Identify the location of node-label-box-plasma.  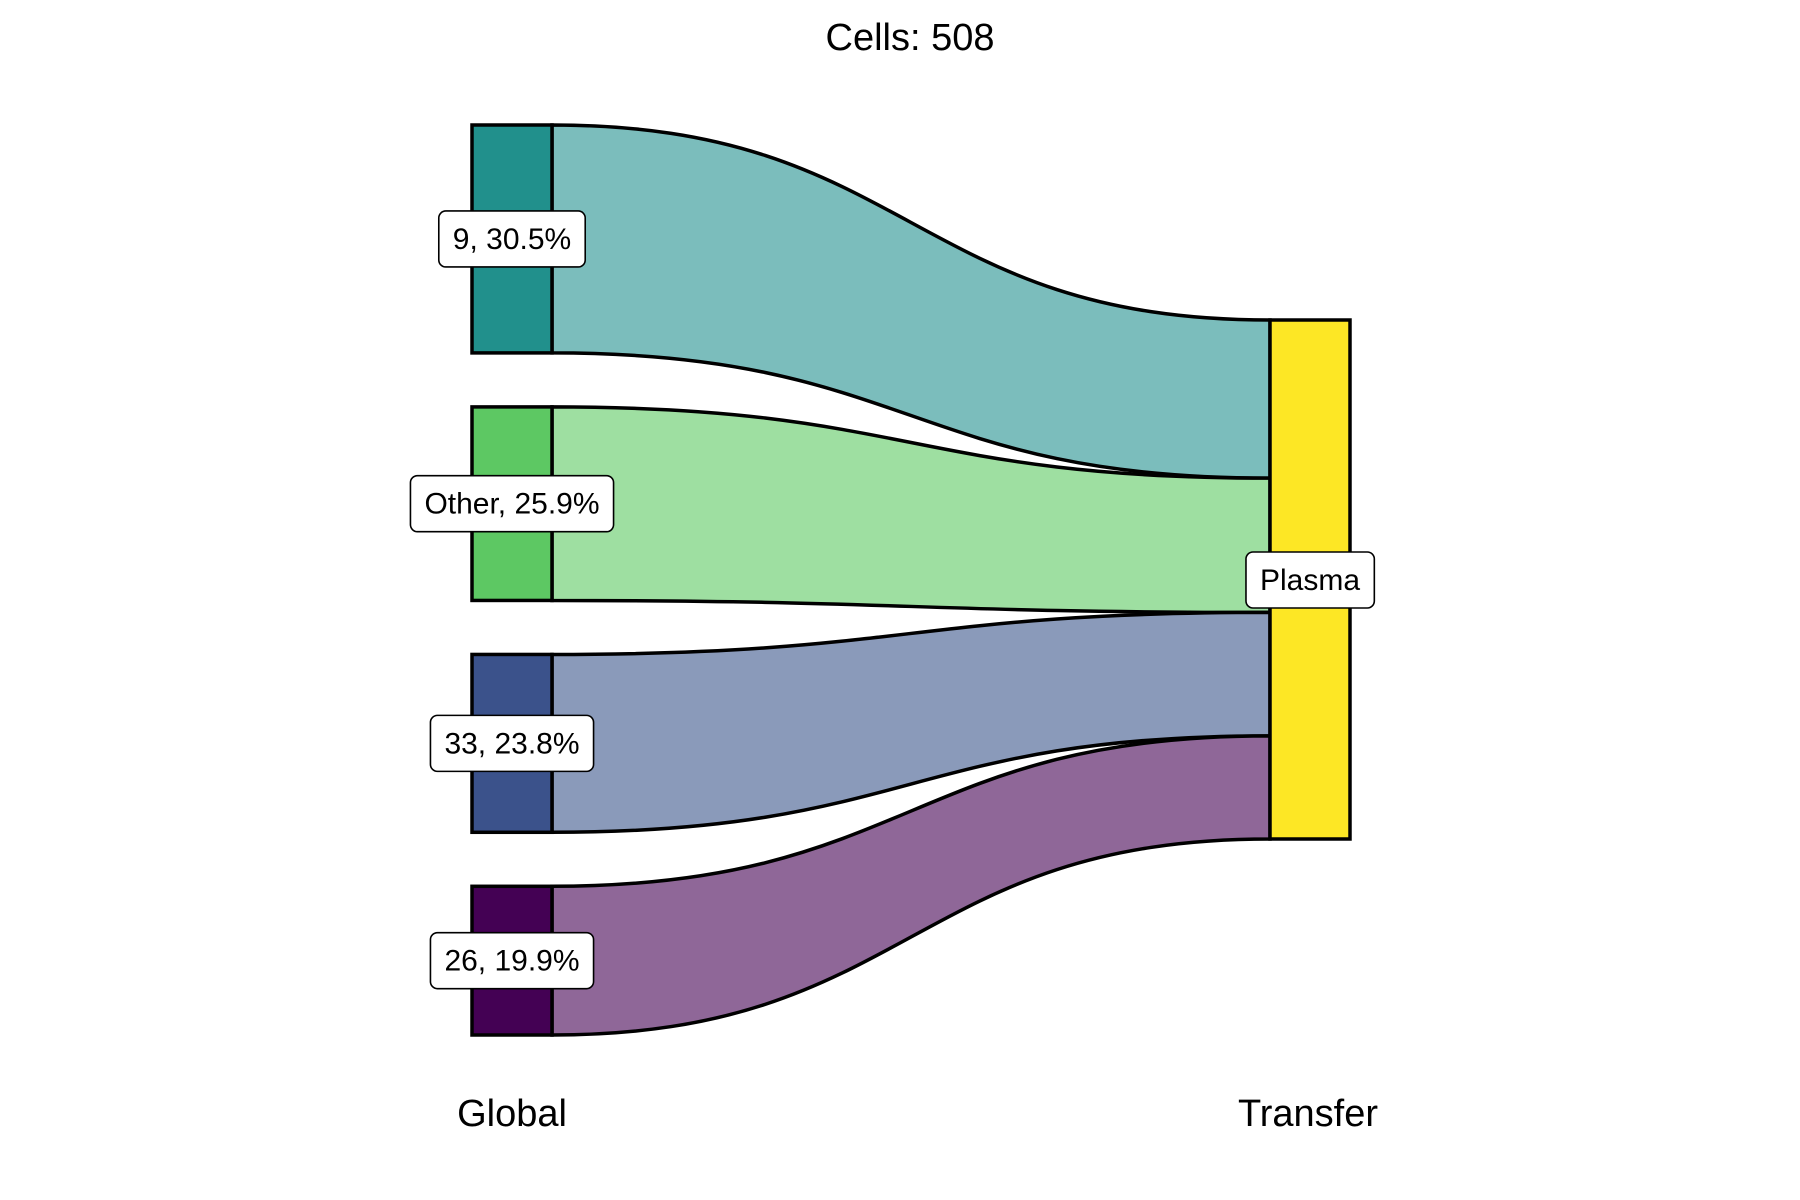
(1310, 580).